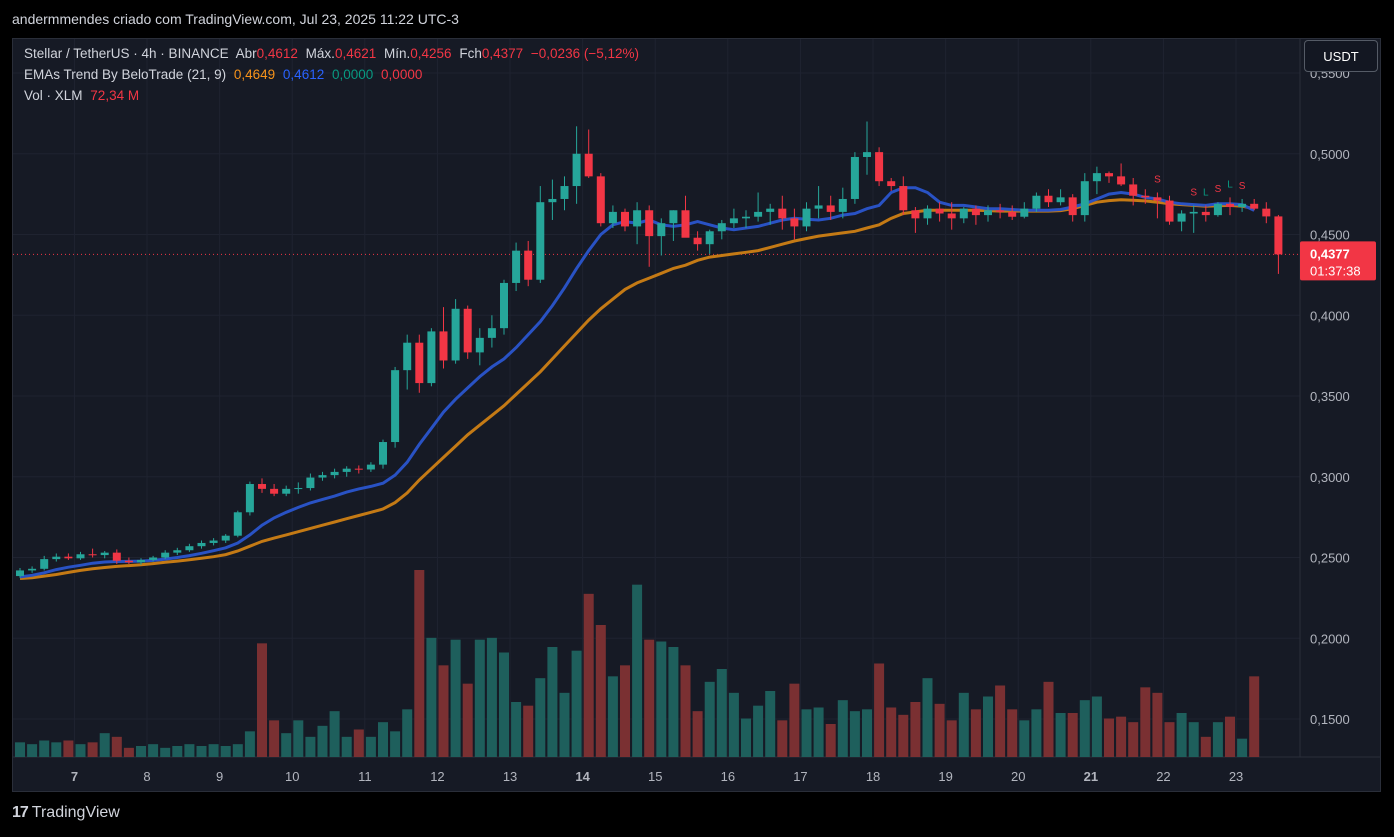  Describe the element at coordinates (1330, 719) in the screenshot. I see `y-axis-tick-label: 0,1500` at that location.